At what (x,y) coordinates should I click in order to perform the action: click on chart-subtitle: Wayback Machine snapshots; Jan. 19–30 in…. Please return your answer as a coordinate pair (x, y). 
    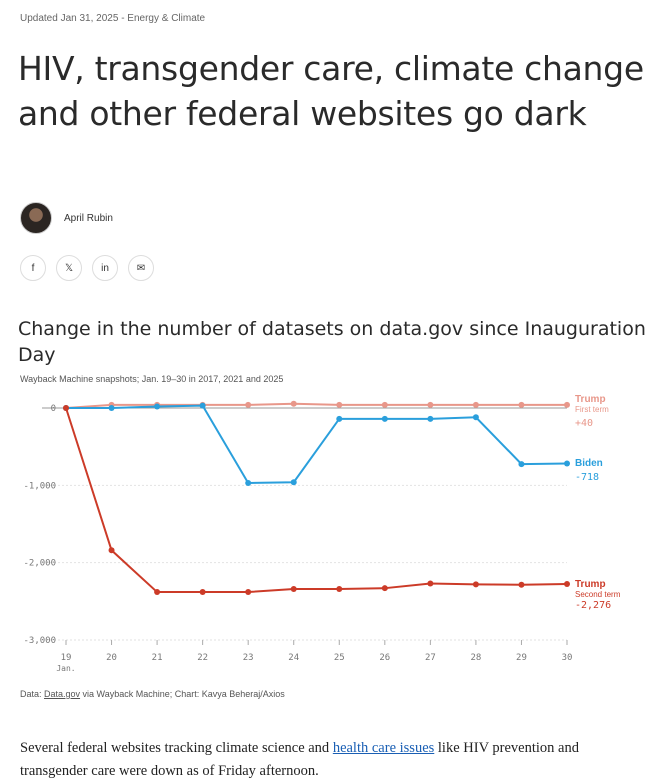
    Looking at the image, I should click on (152, 379).